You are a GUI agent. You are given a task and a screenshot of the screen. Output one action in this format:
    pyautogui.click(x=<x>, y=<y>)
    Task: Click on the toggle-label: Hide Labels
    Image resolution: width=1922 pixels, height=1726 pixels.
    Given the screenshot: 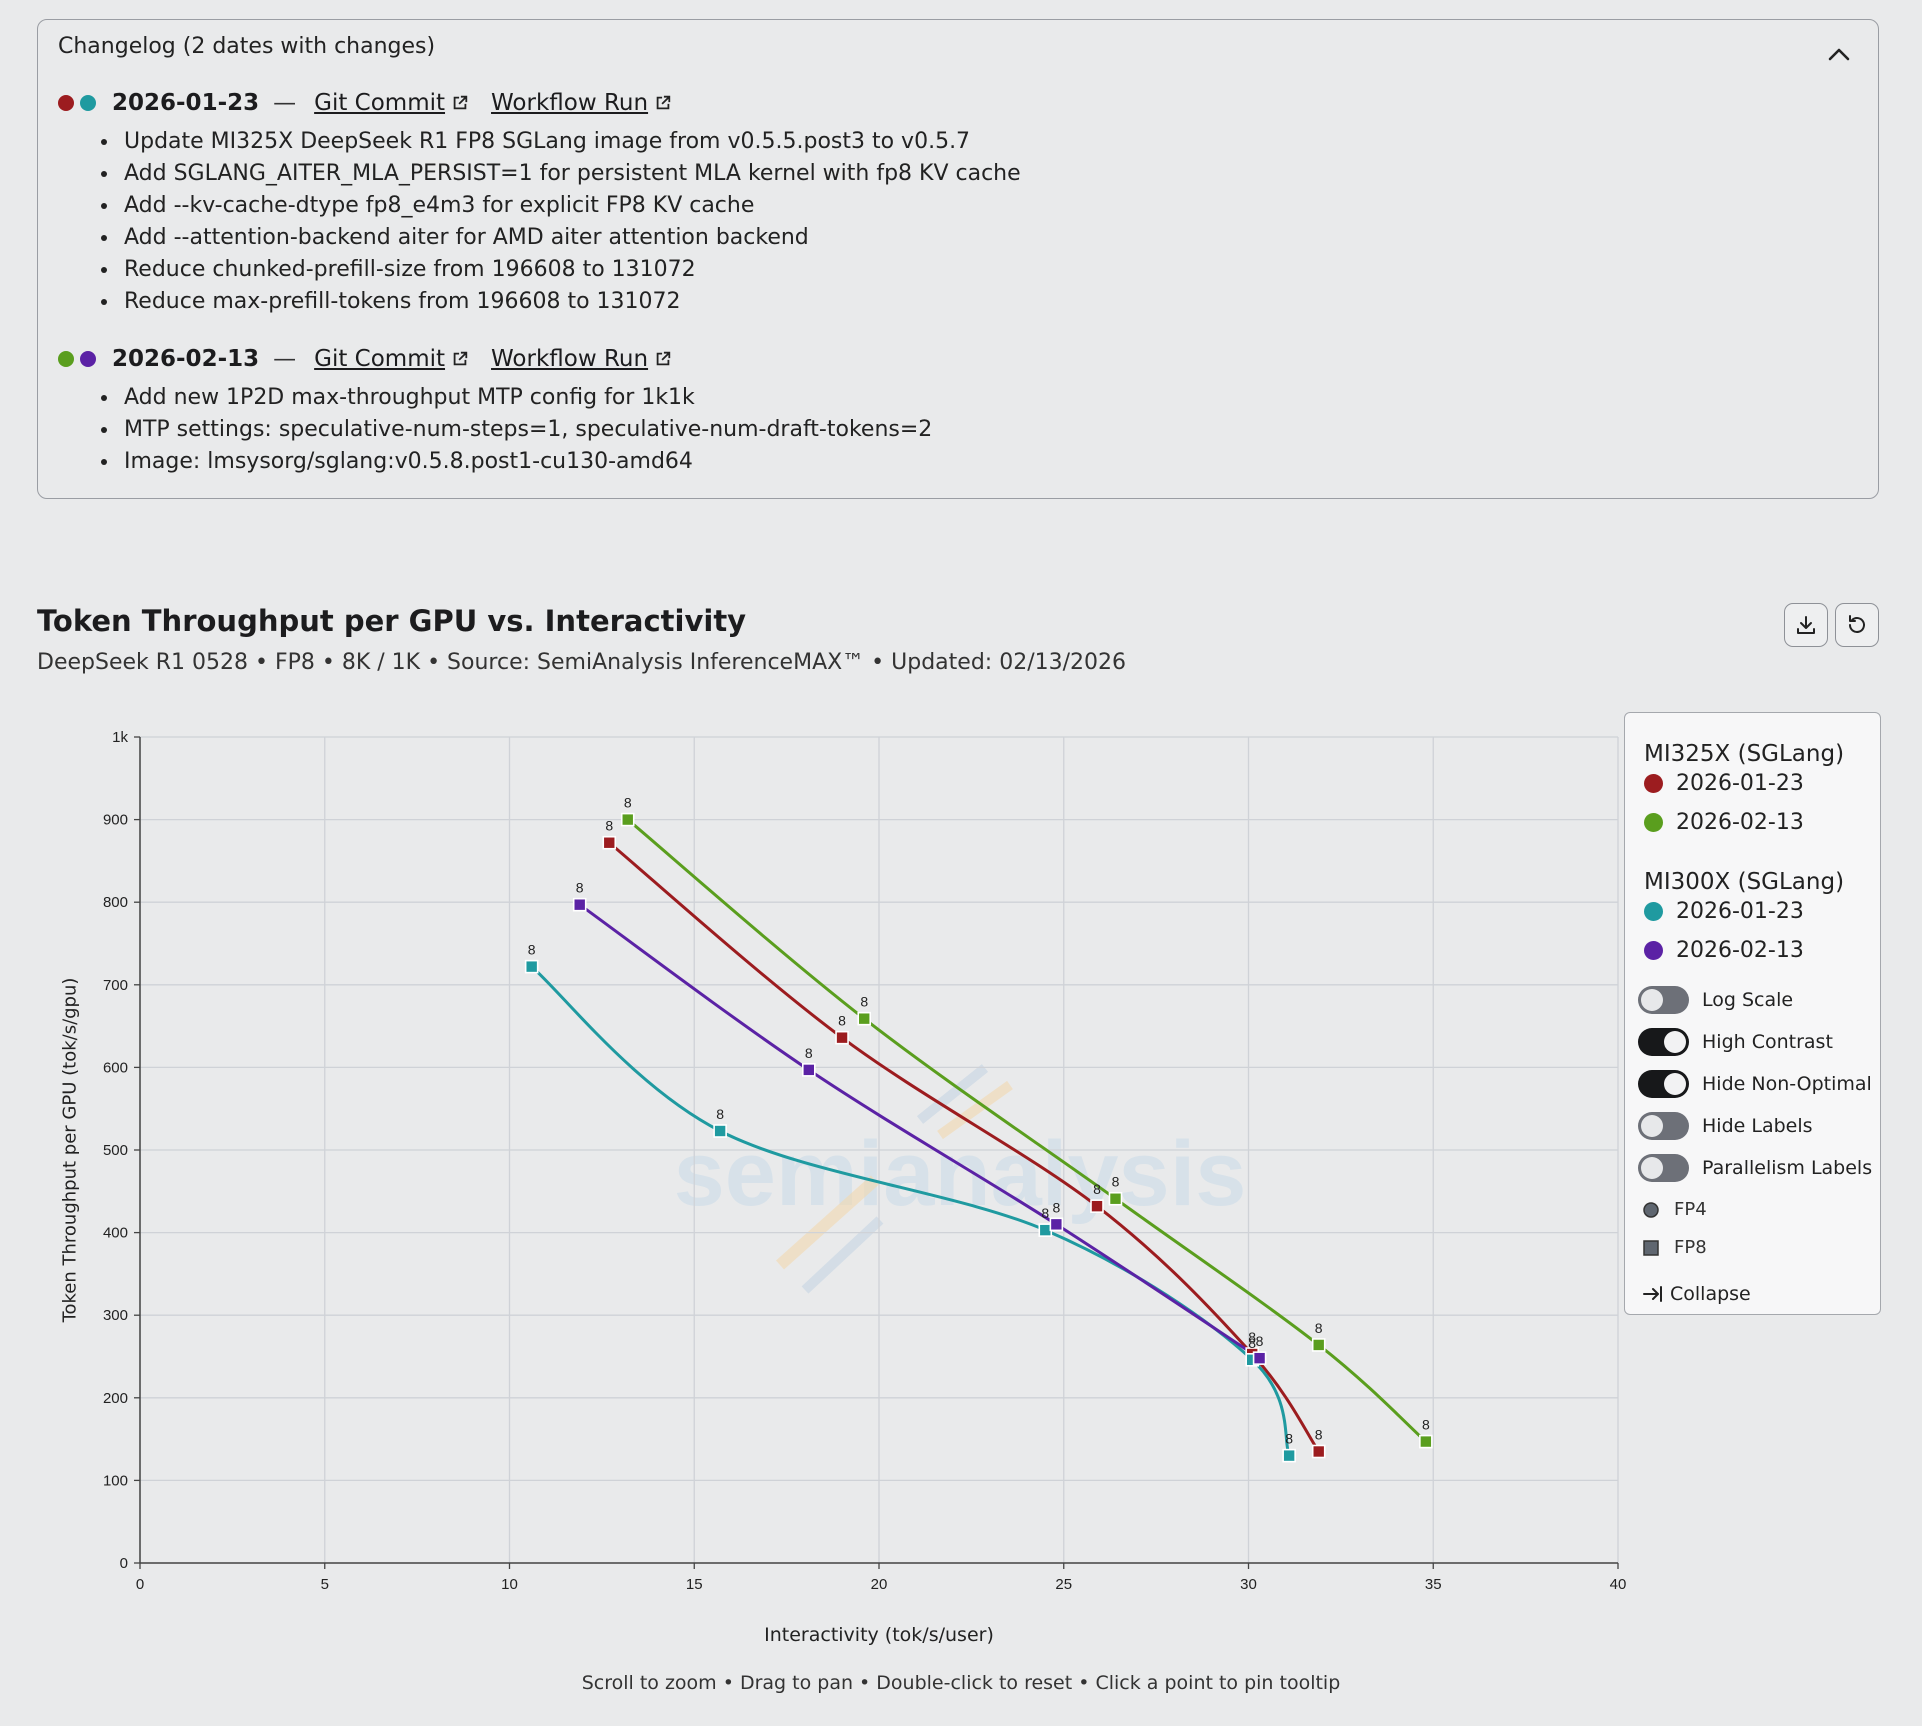 What is the action you would take?
    pyautogui.click(x=1757, y=1126)
    